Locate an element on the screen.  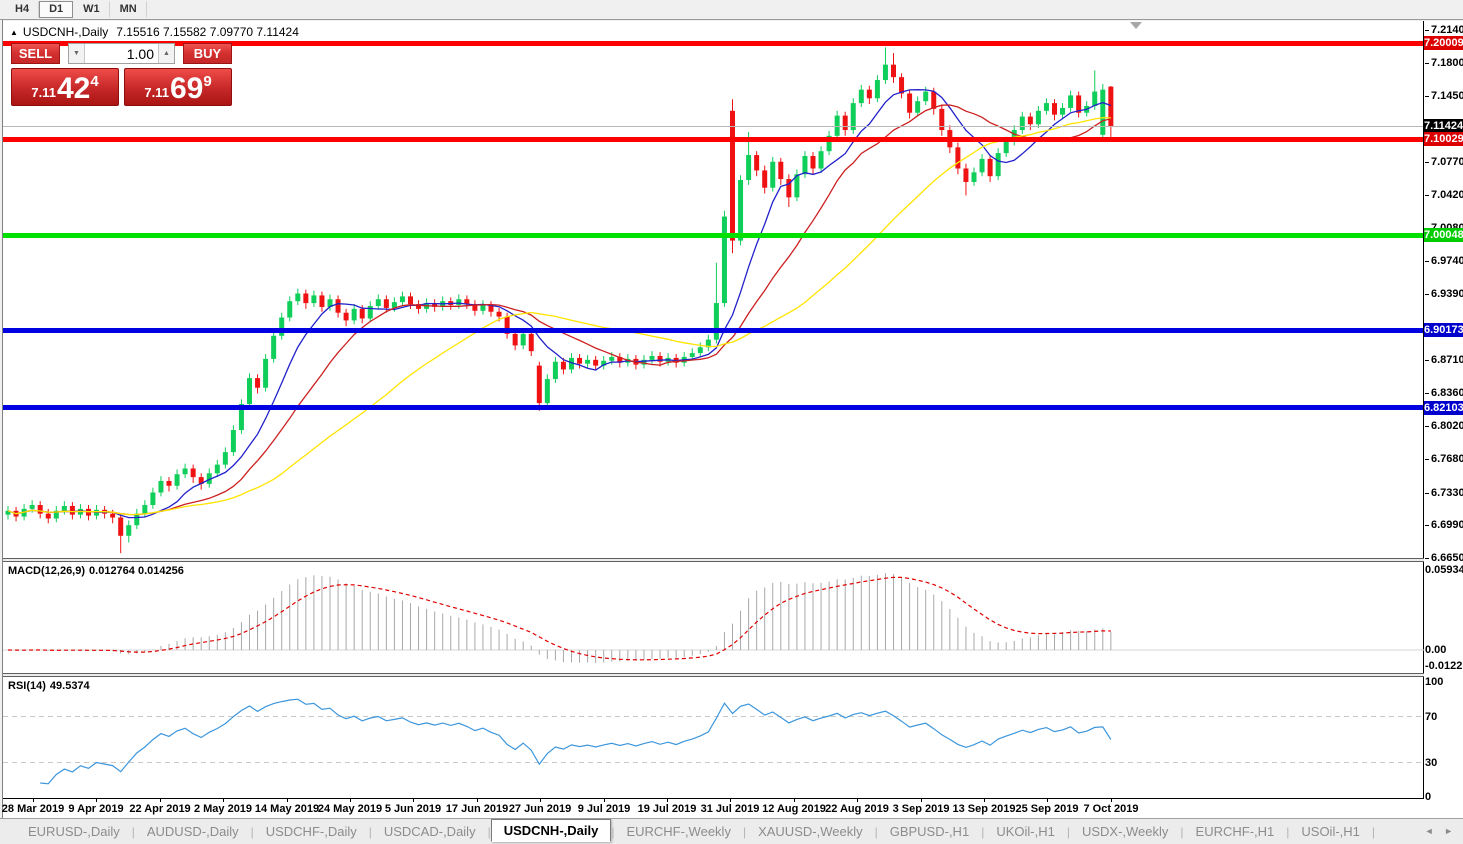
sell-price-prefix: 7.11 is located at coordinates (43, 92).